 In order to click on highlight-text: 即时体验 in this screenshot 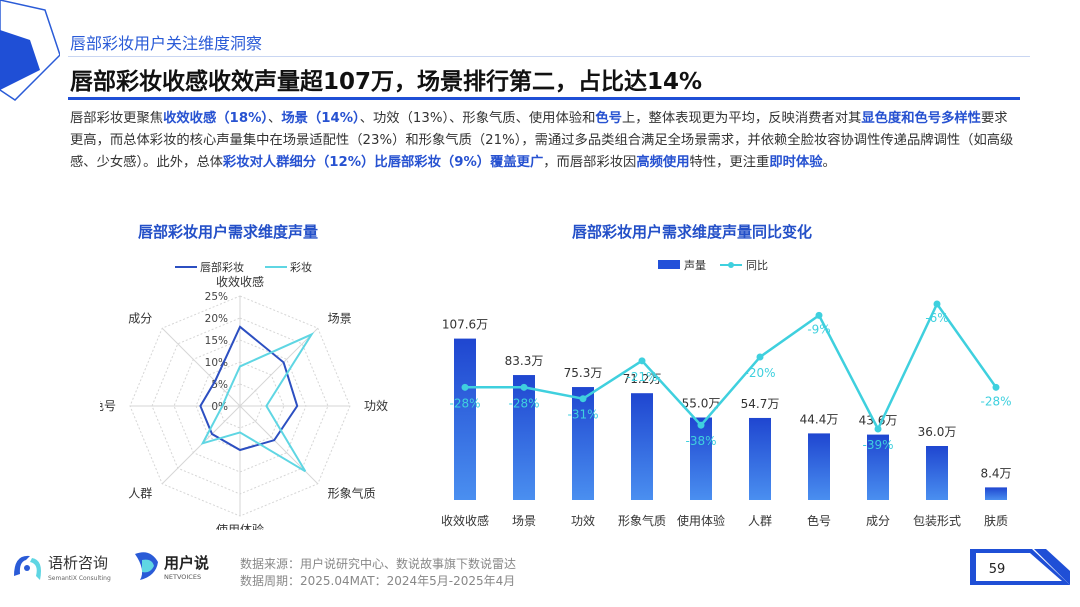, I will do `click(796, 162)`.